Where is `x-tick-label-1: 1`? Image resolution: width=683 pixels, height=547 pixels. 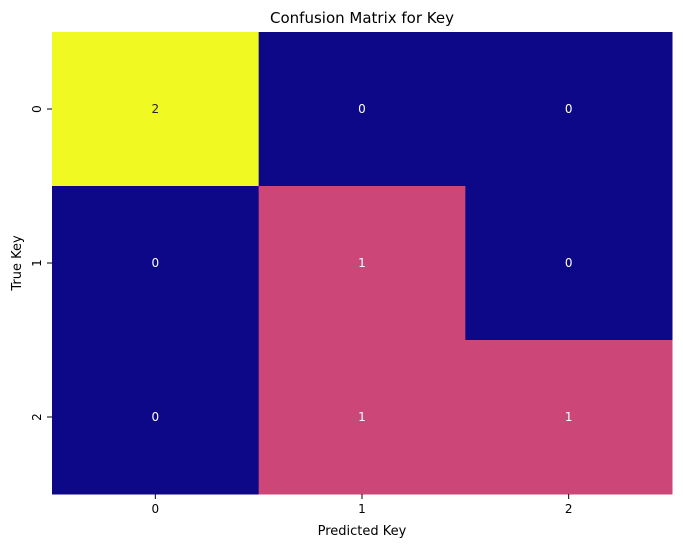 x-tick-label-1: 1 is located at coordinates (362, 509).